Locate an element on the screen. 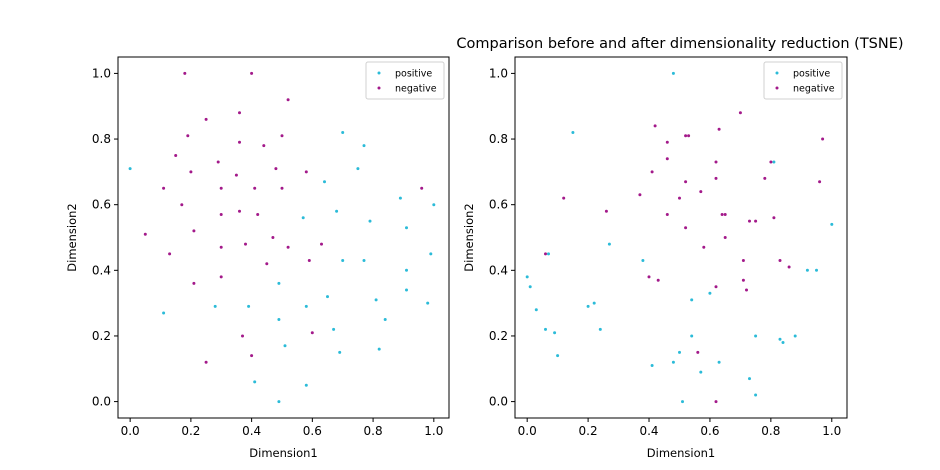 The width and height of the screenshot is (940, 470). y-axis-label: Dimension2 is located at coordinates (469, 237).